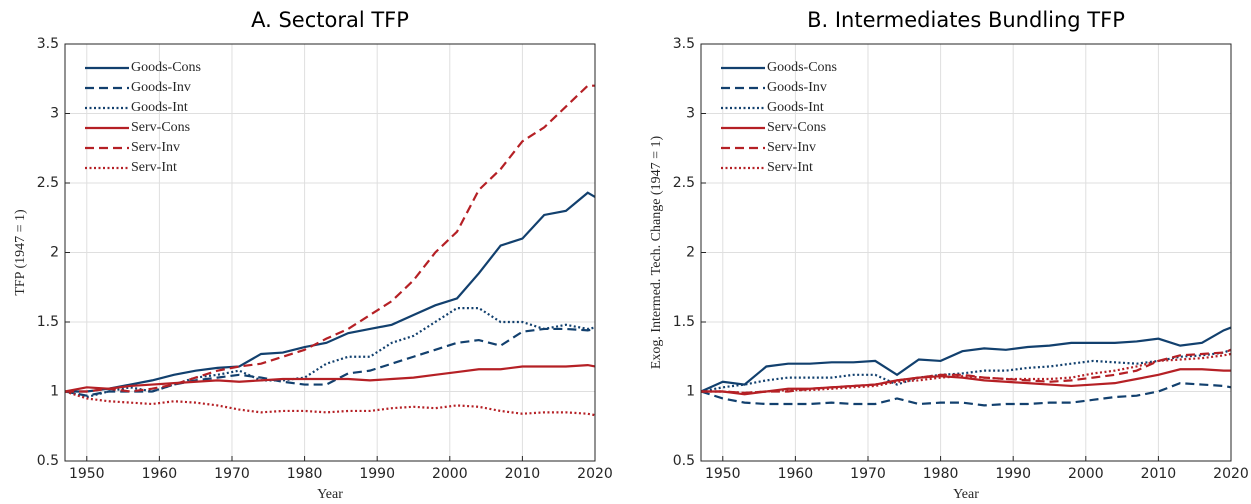 The image size is (1251, 504). I want to click on y-axis-label: TFP (1947 = 1), so click(20, 252).